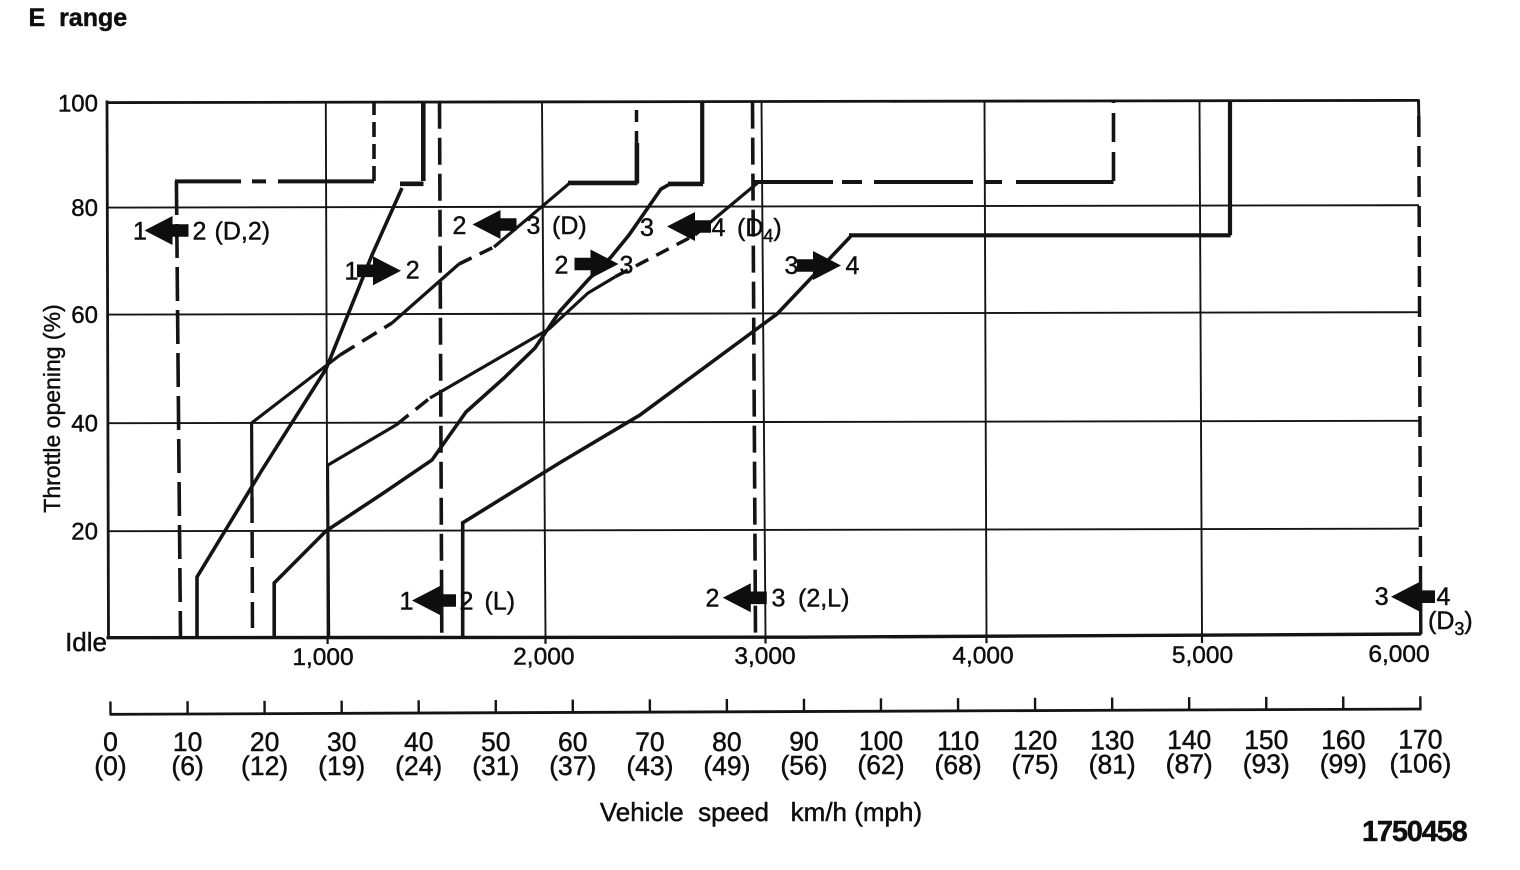 This screenshot has height=870, width=1520. Describe the element at coordinates (649, 766) in the screenshot. I see `svg-text: (43)` at that location.